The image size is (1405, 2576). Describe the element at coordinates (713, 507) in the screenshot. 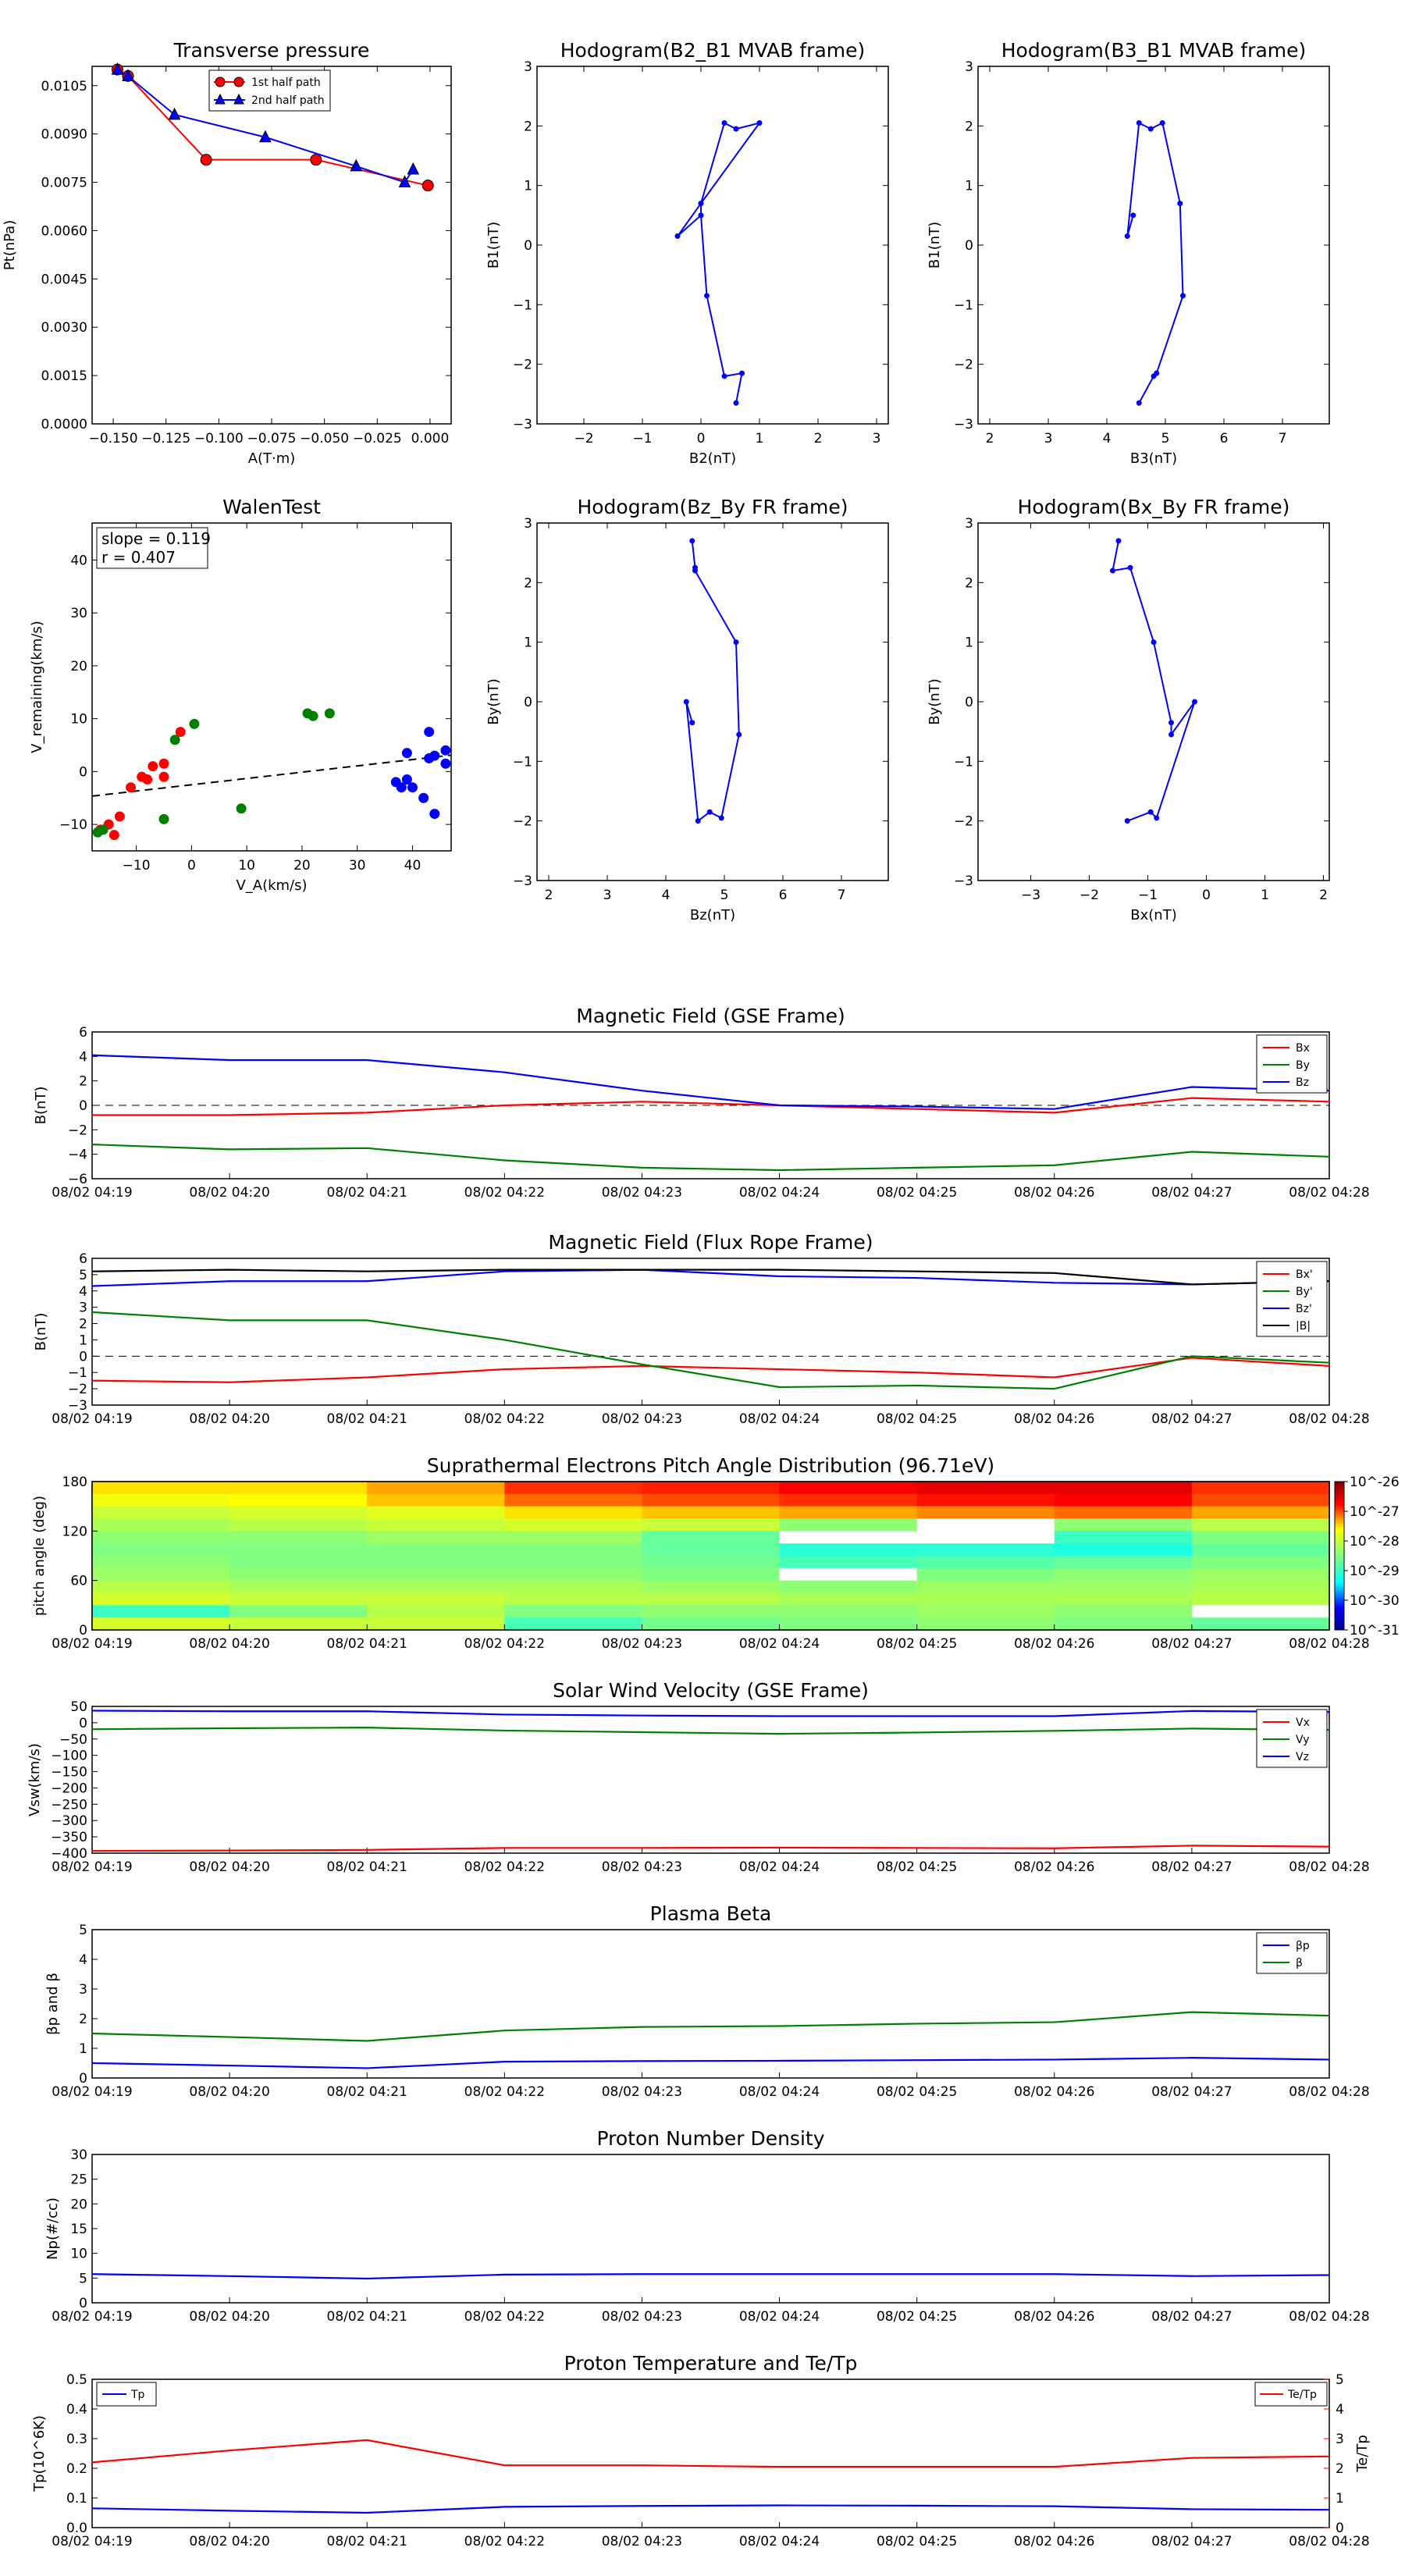

I see `h3-title: Hodogram(Bz_By FR frame)` at that location.